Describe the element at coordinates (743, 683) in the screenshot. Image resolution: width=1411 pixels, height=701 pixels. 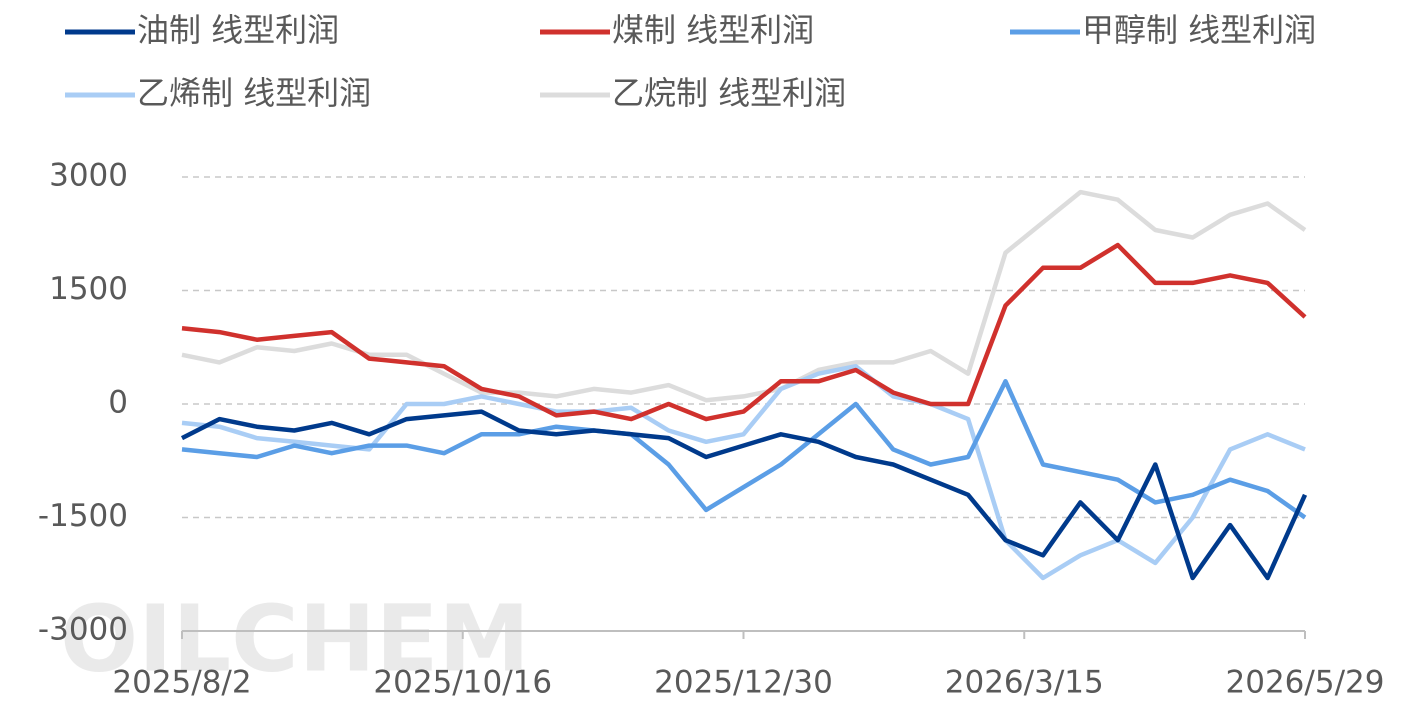
I see `x-tick-label: 2025/12/30` at that location.